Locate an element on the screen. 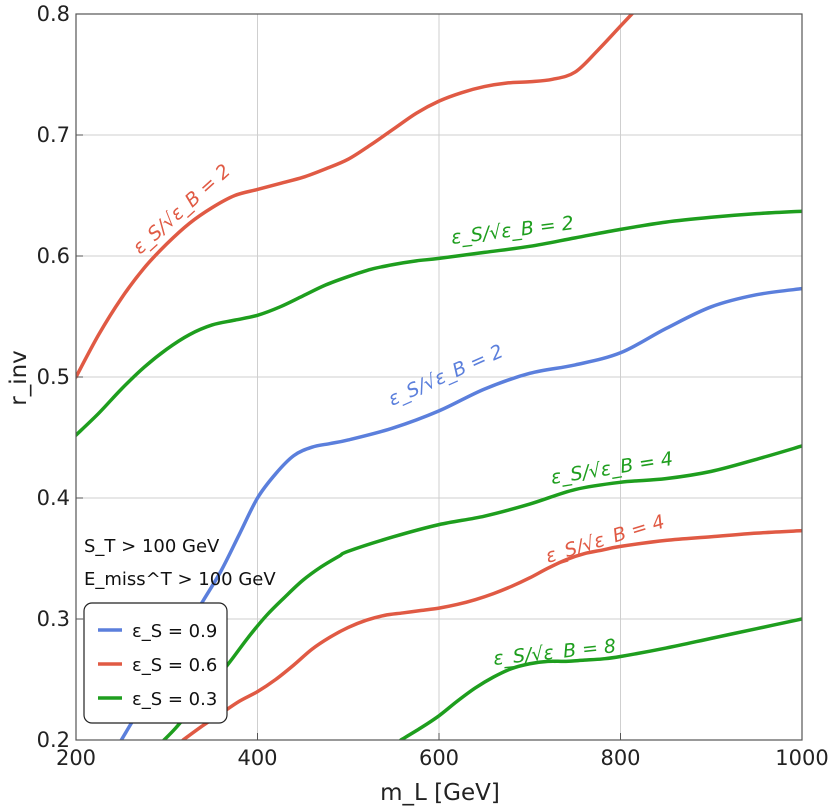  x-tick-label-1000: 1000 is located at coordinates (801, 758).